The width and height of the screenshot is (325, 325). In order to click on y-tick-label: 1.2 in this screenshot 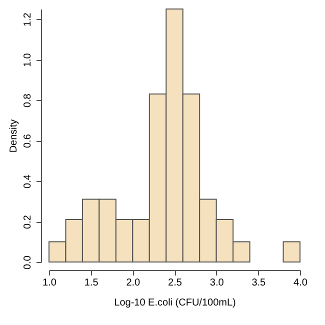, I will do `click(28, 19)`.